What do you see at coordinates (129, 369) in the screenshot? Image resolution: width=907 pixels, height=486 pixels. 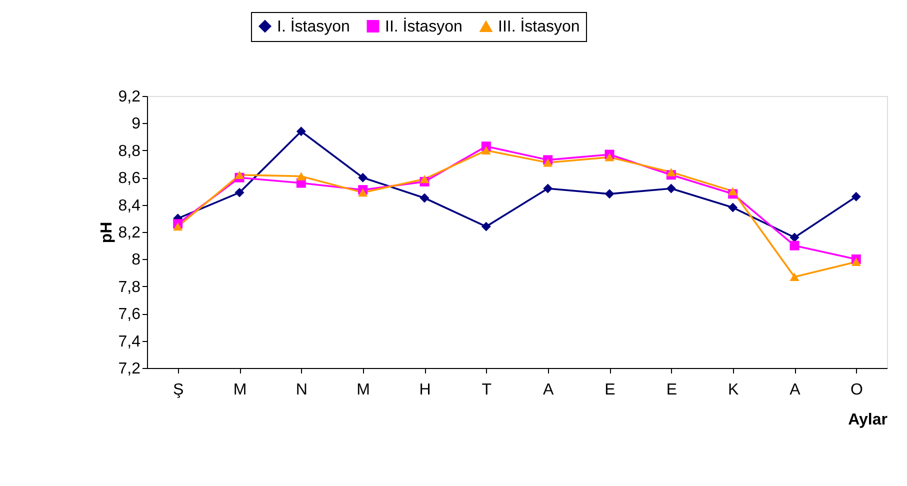 I see `y-tick-label: 7,2` at bounding box center [129, 369].